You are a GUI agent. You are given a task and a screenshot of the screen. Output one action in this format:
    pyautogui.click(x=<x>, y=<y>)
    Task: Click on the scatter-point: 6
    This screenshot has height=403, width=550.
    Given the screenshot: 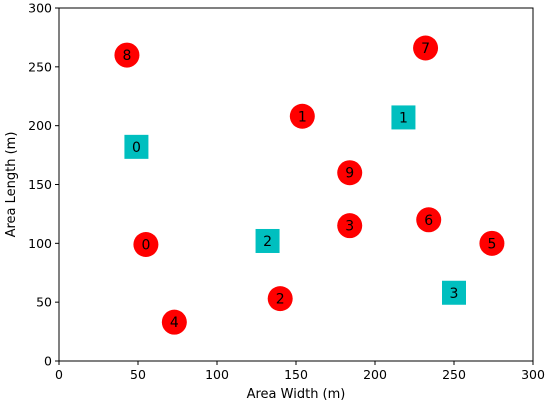 What is the action you would take?
    pyautogui.click(x=429, y=220)
    